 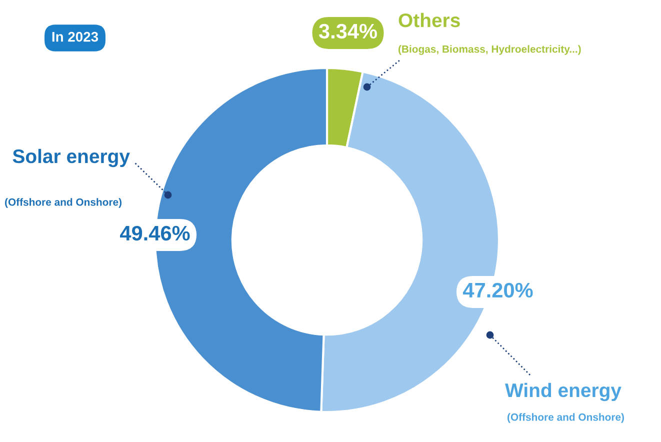 What do you see at coordinates (155, 233) in the screenshot?
I see `data-label: 49.46%` at bounding box center [155, 233].